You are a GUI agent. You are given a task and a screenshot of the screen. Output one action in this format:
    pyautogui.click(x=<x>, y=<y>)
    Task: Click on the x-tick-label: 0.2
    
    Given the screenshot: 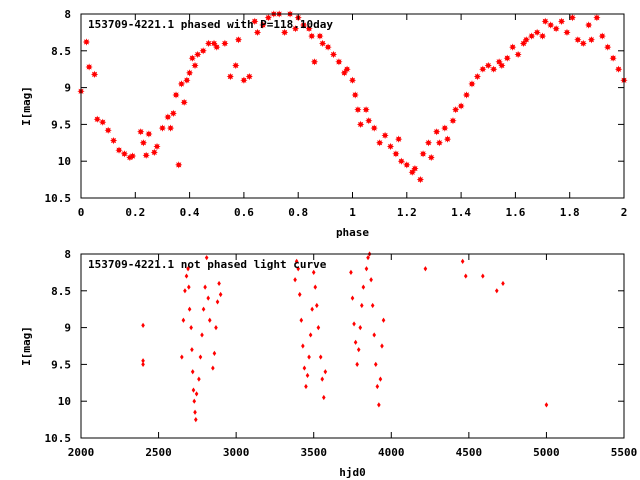 What is the action you would take?
    pyautogui.click(x=135, y=212)
    